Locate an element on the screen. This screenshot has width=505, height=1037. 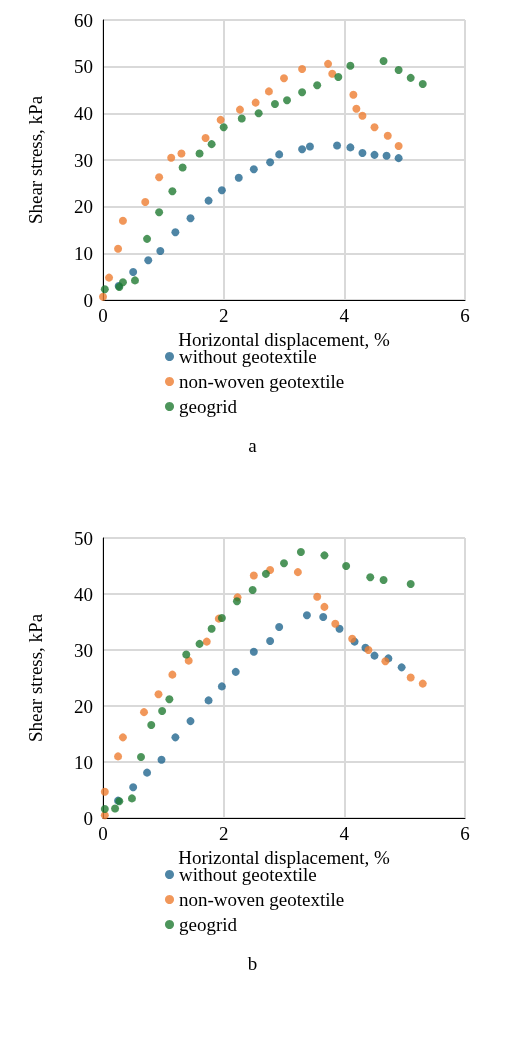
y-tick-label: 60 is located at coordinates (83, 20).